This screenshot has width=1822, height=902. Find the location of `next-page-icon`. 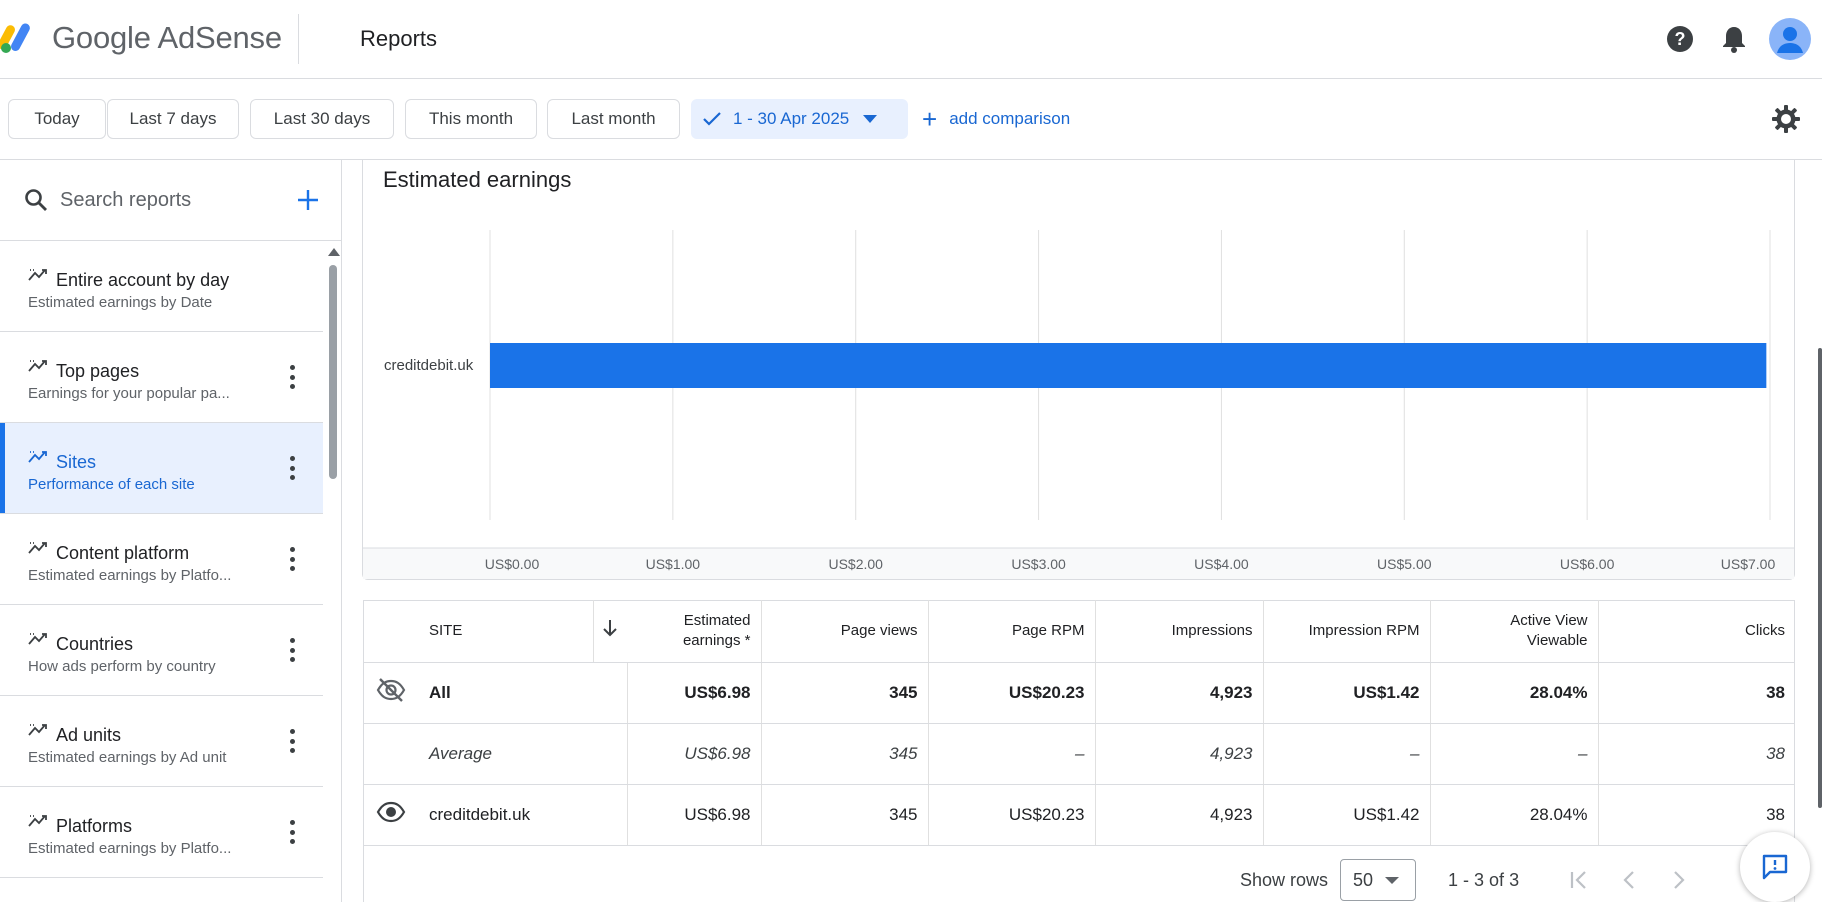

next-page-icon is located at coordinates (1679, 880).